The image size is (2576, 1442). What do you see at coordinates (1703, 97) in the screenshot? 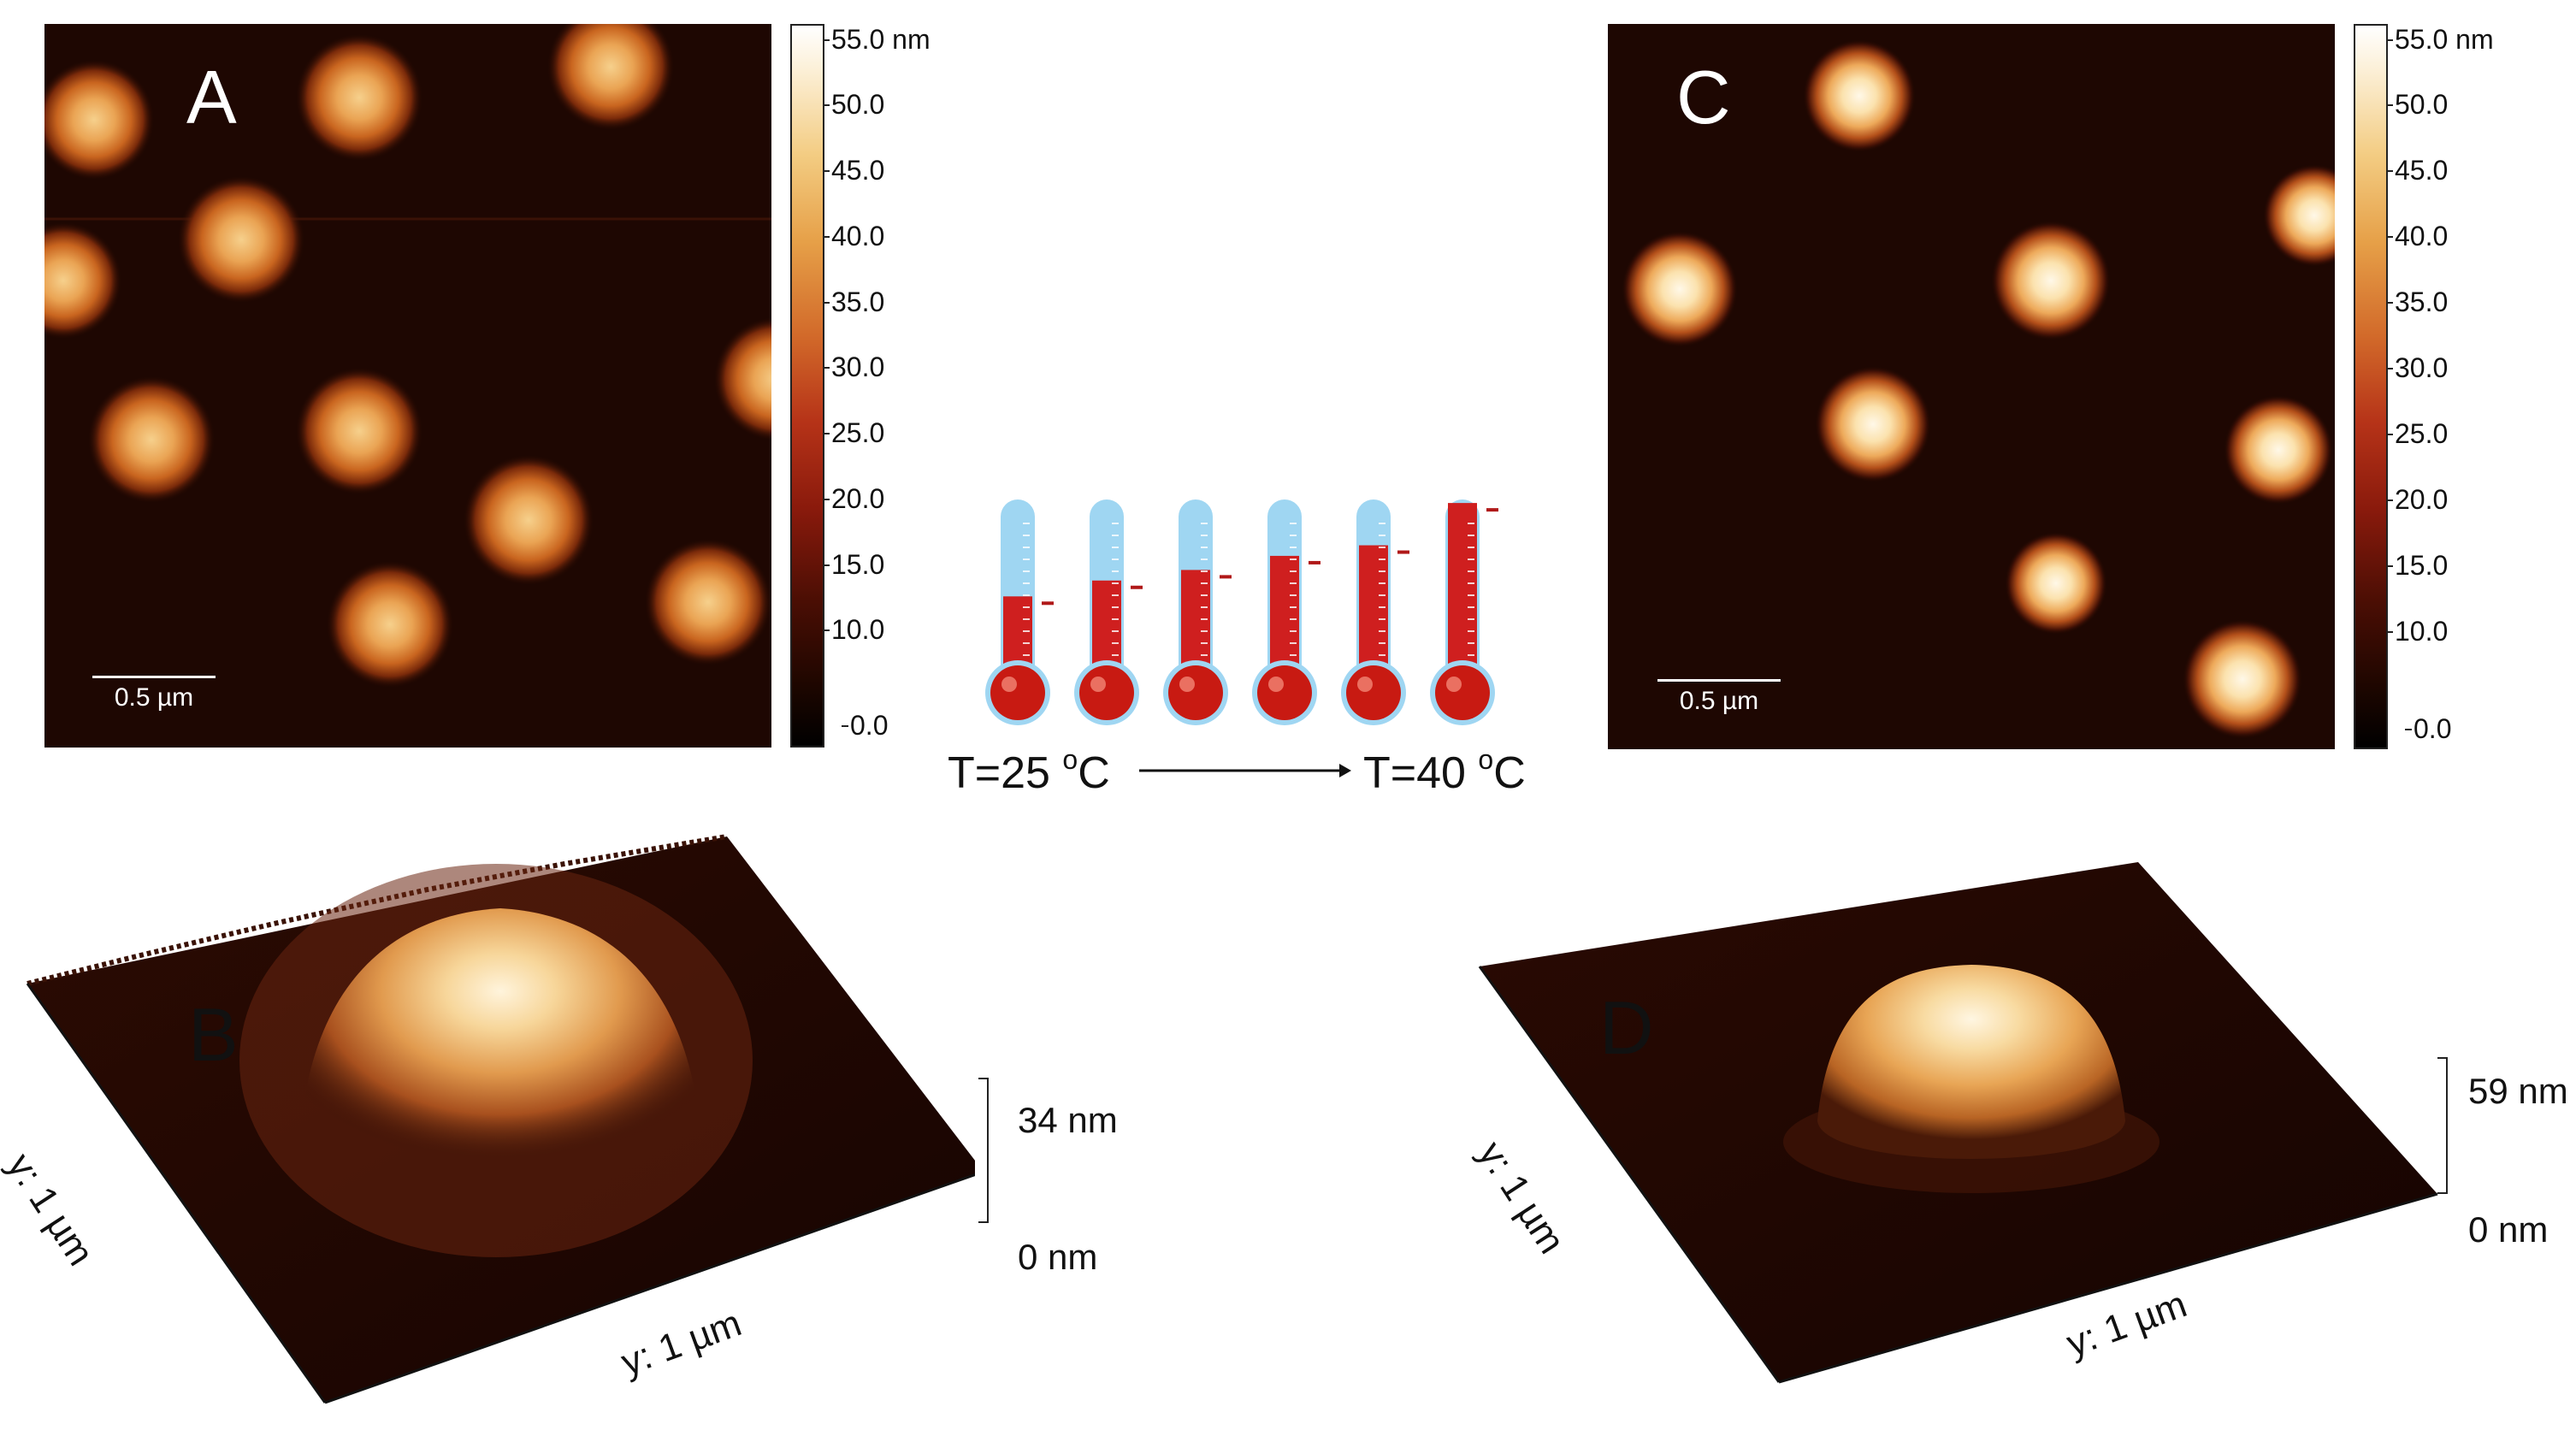
I see `panel-label-c: C` at bounding box center [1703, 97].